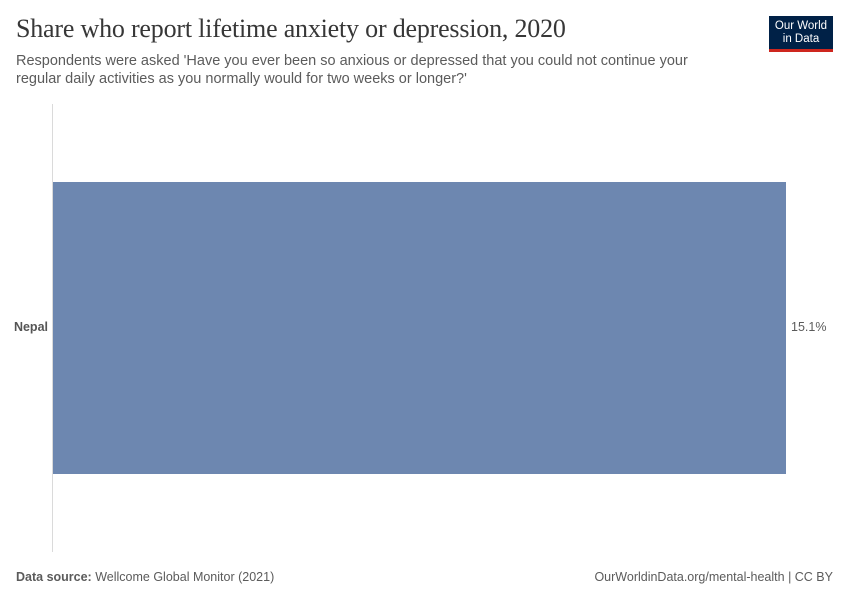 The image size is (850, 600). Describe the element at coordinates (52, 328) in the screenshot. I see `y-axis-line` at that location.